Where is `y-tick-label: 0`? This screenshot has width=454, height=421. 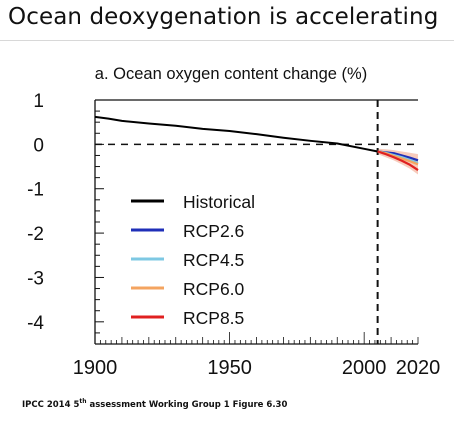
y-tick-label: 0 is located at coordinates (38, 145).